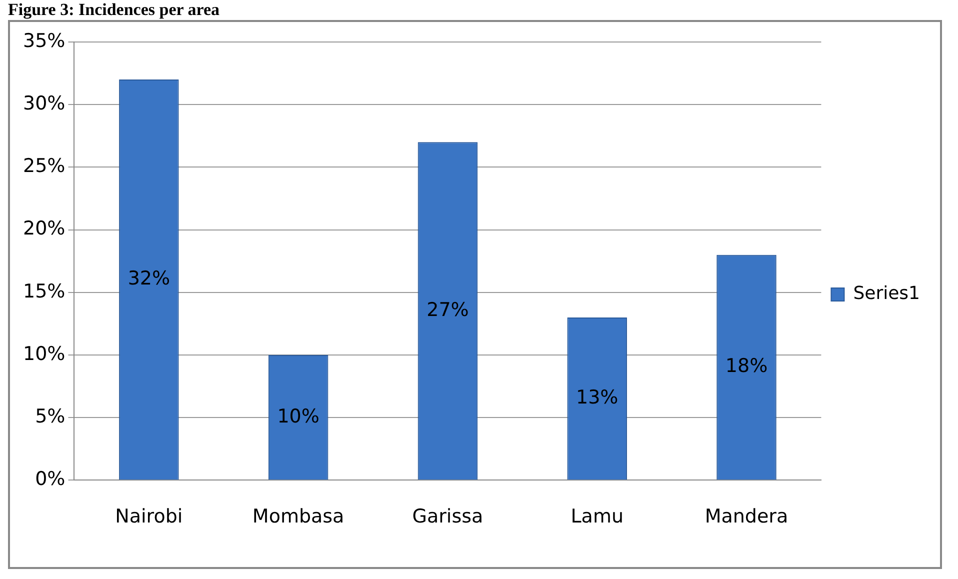  Describe the element at coordinates (114, 10) in the screenshot. I see `chart-title: Figure 3: Incidences per area` at that location.